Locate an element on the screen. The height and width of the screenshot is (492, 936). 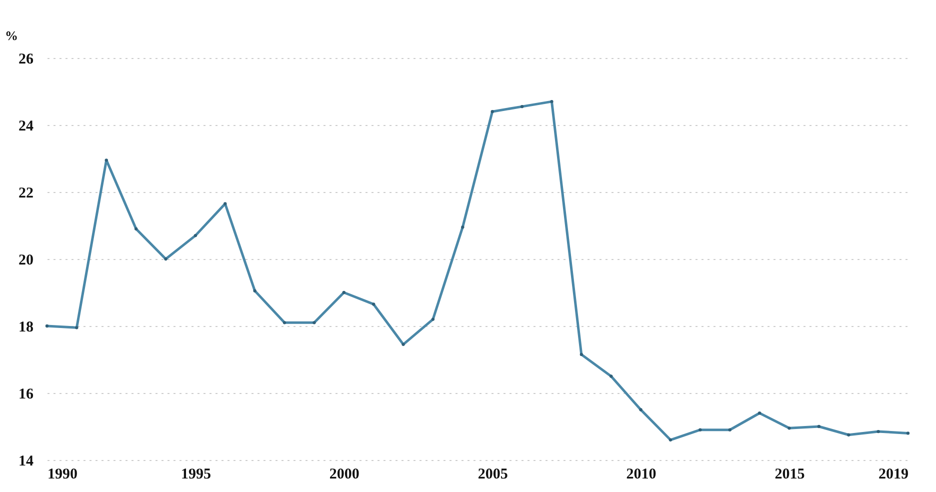
y-tick-label: 18 is located at coordinates (26, 328).